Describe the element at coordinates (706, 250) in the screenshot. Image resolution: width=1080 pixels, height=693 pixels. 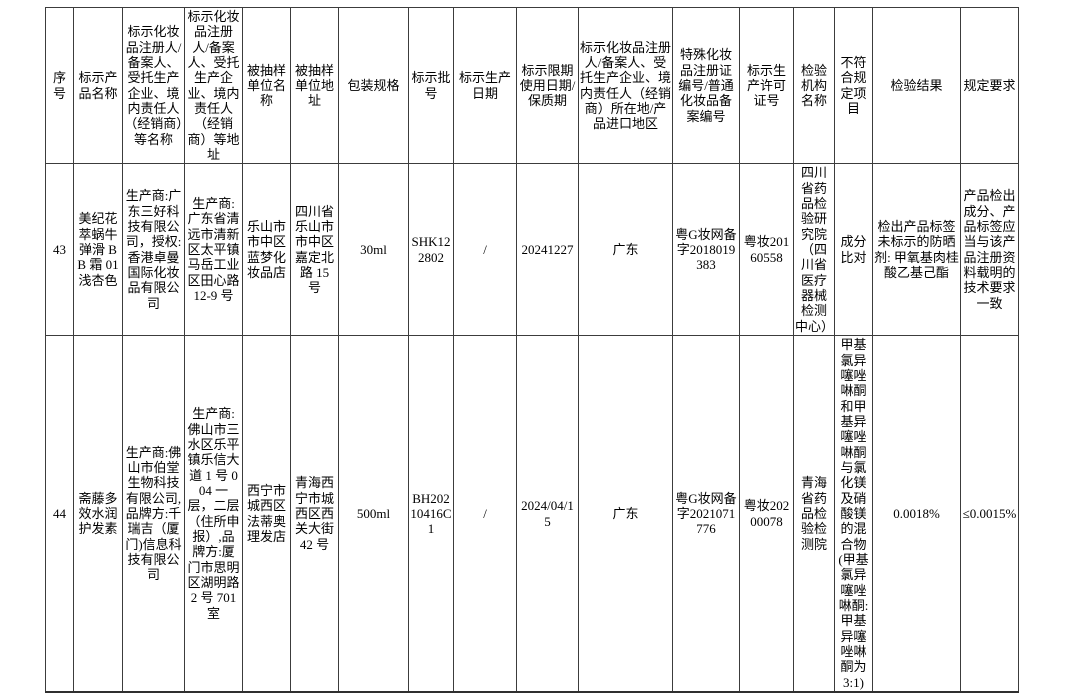
I see `cell-registration-number: 粤G妆网备字2018019383` at that location.